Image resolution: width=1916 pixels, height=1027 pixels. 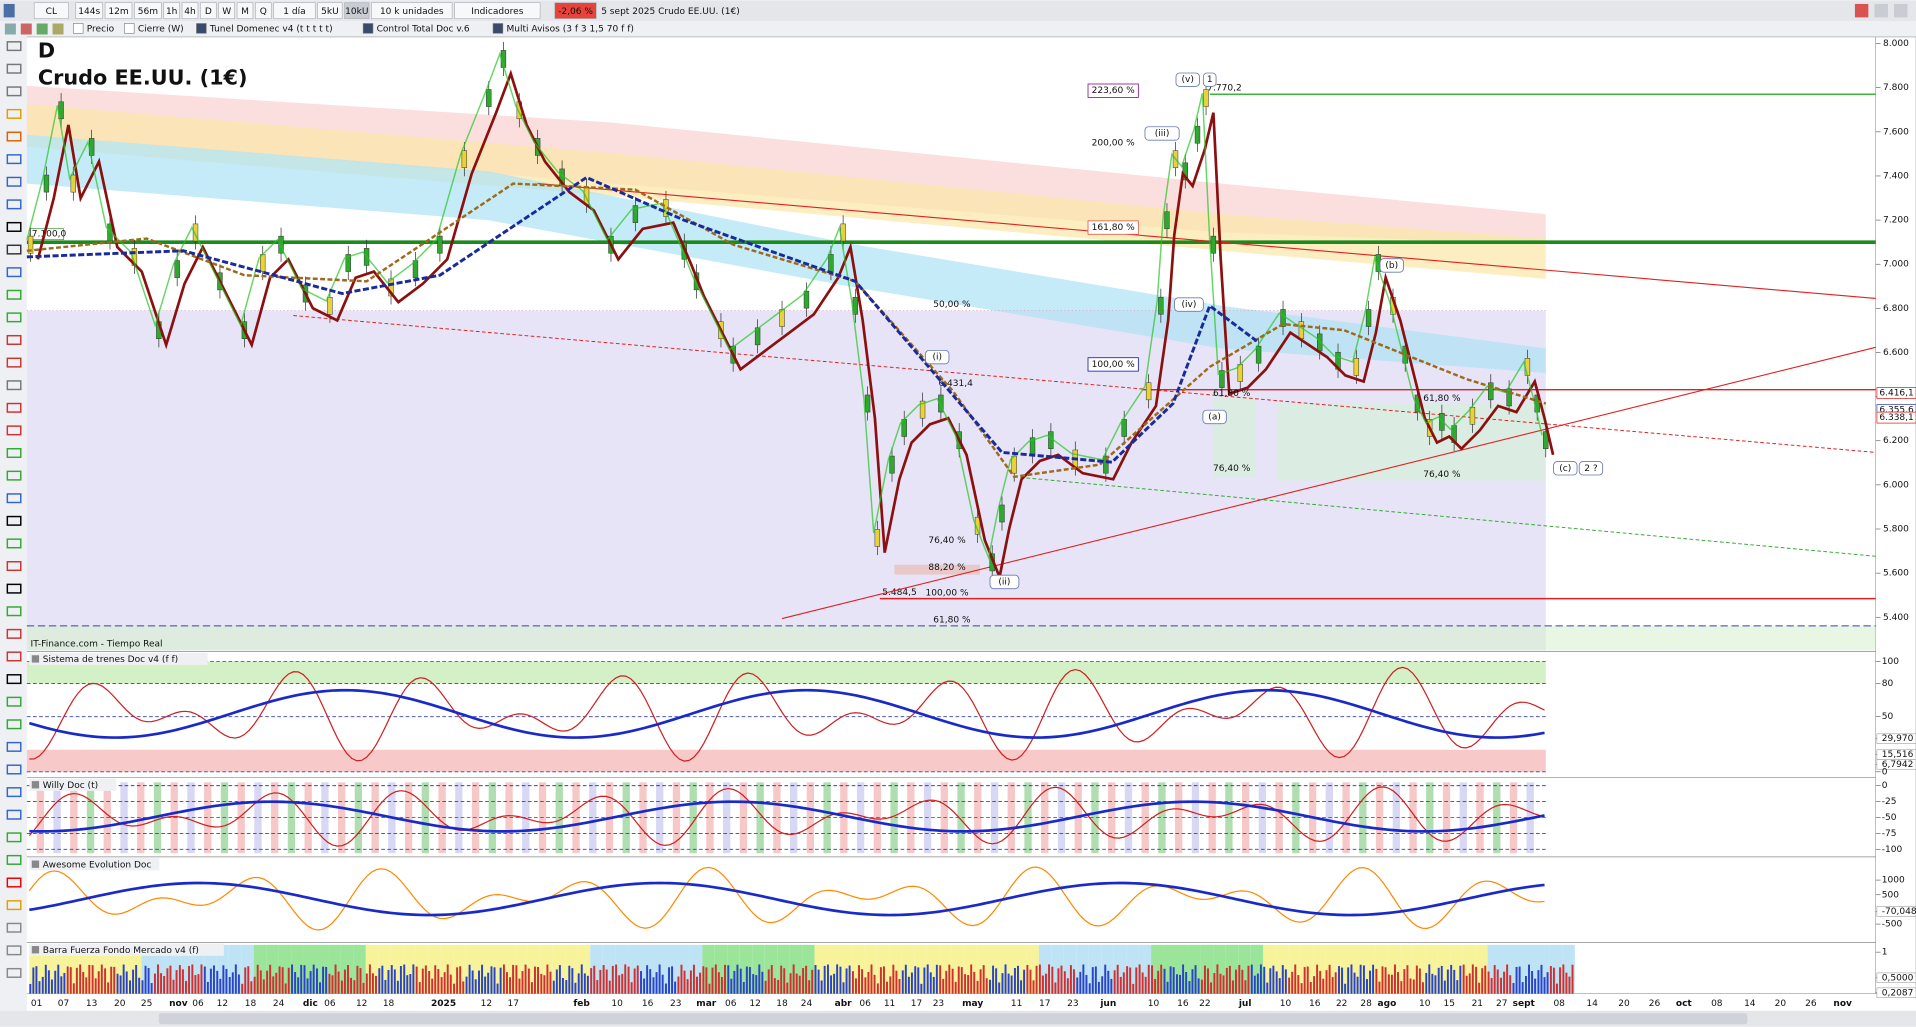 I want to click on price-tick-label: 5.800, so click(x=1896, y=529).